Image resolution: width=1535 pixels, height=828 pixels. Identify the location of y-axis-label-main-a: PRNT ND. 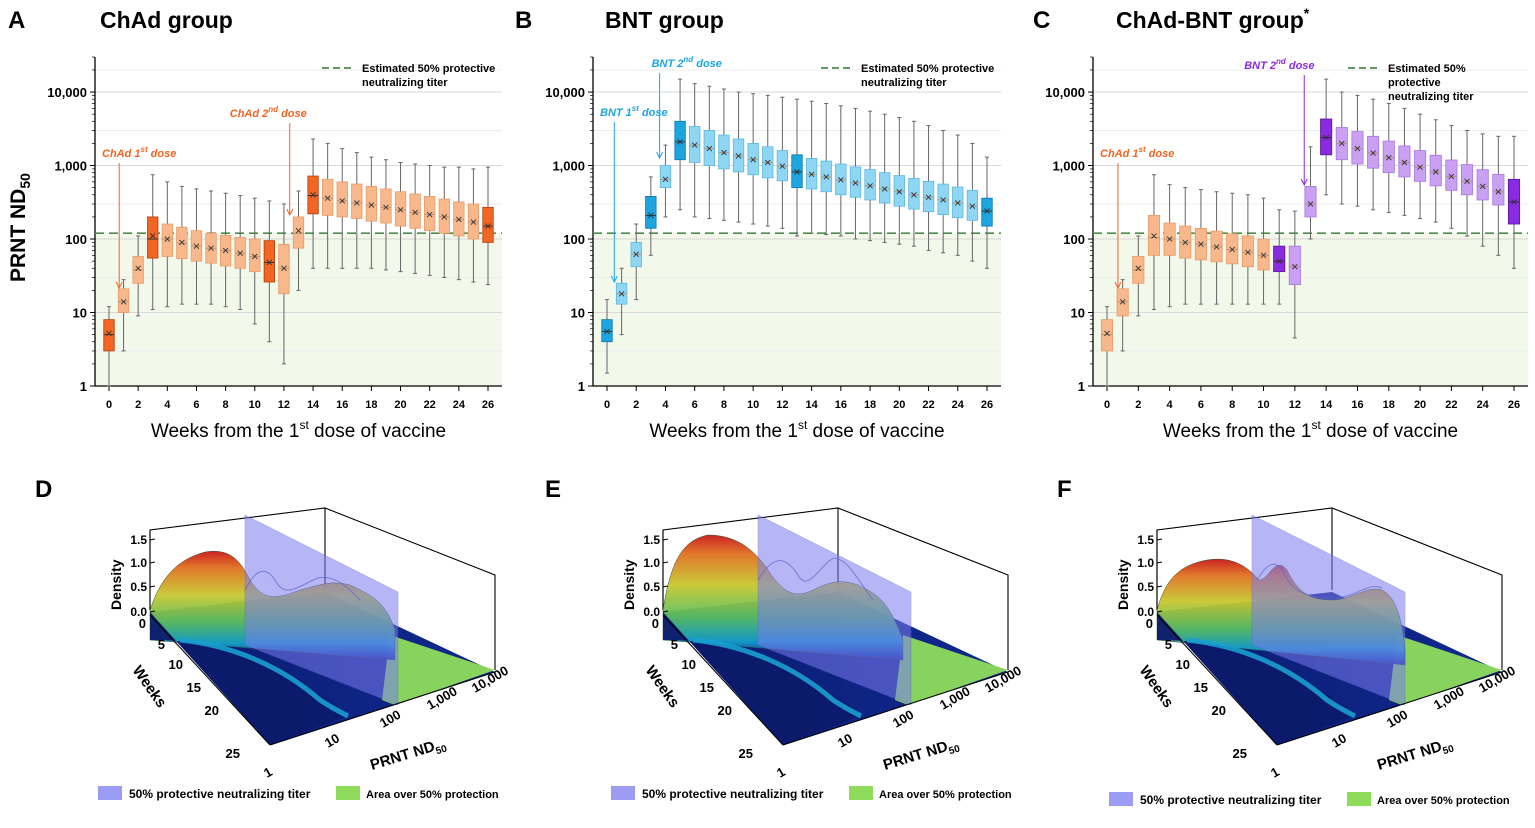
(18, 235).